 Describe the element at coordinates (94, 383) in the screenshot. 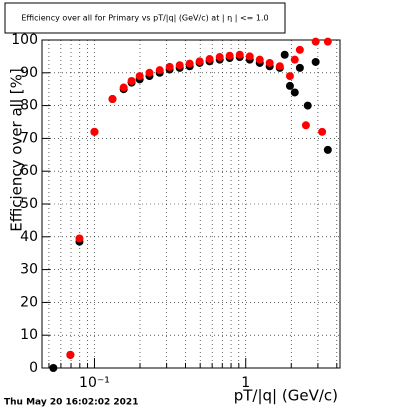

I see `x-tick-label: 10⁻¹` at that location.